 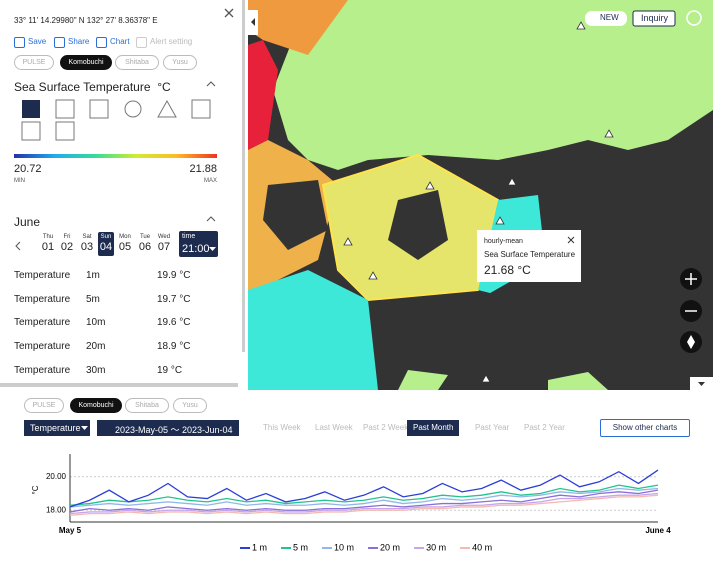 What do you see at coordinates (125, 237) in the screenshot?
I see `day-of-week: Mon` at bounding box center [125, 237].